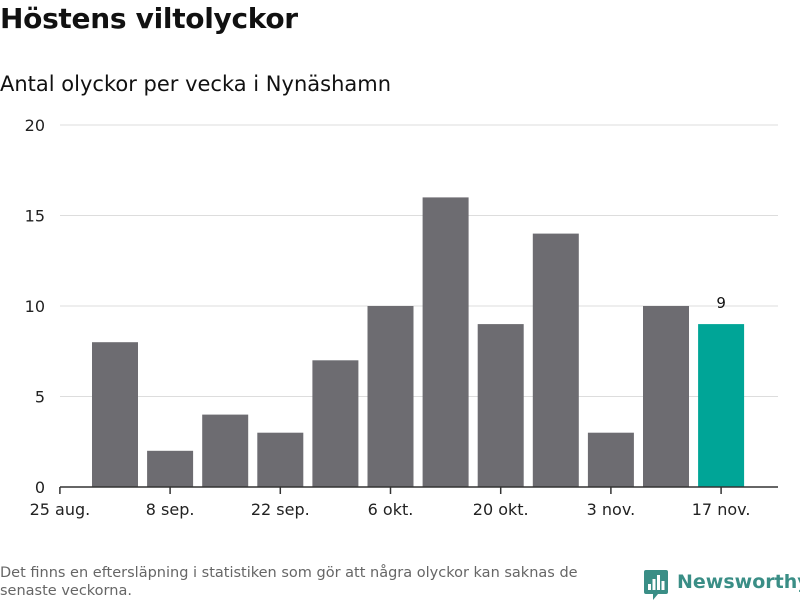 Image resolution: width=800 pixels, height=600 pixels. What do you see at coordinates (40, 397) in the screenshot?
I see `y-tick-label: 5` at bounding box center [40, 397].